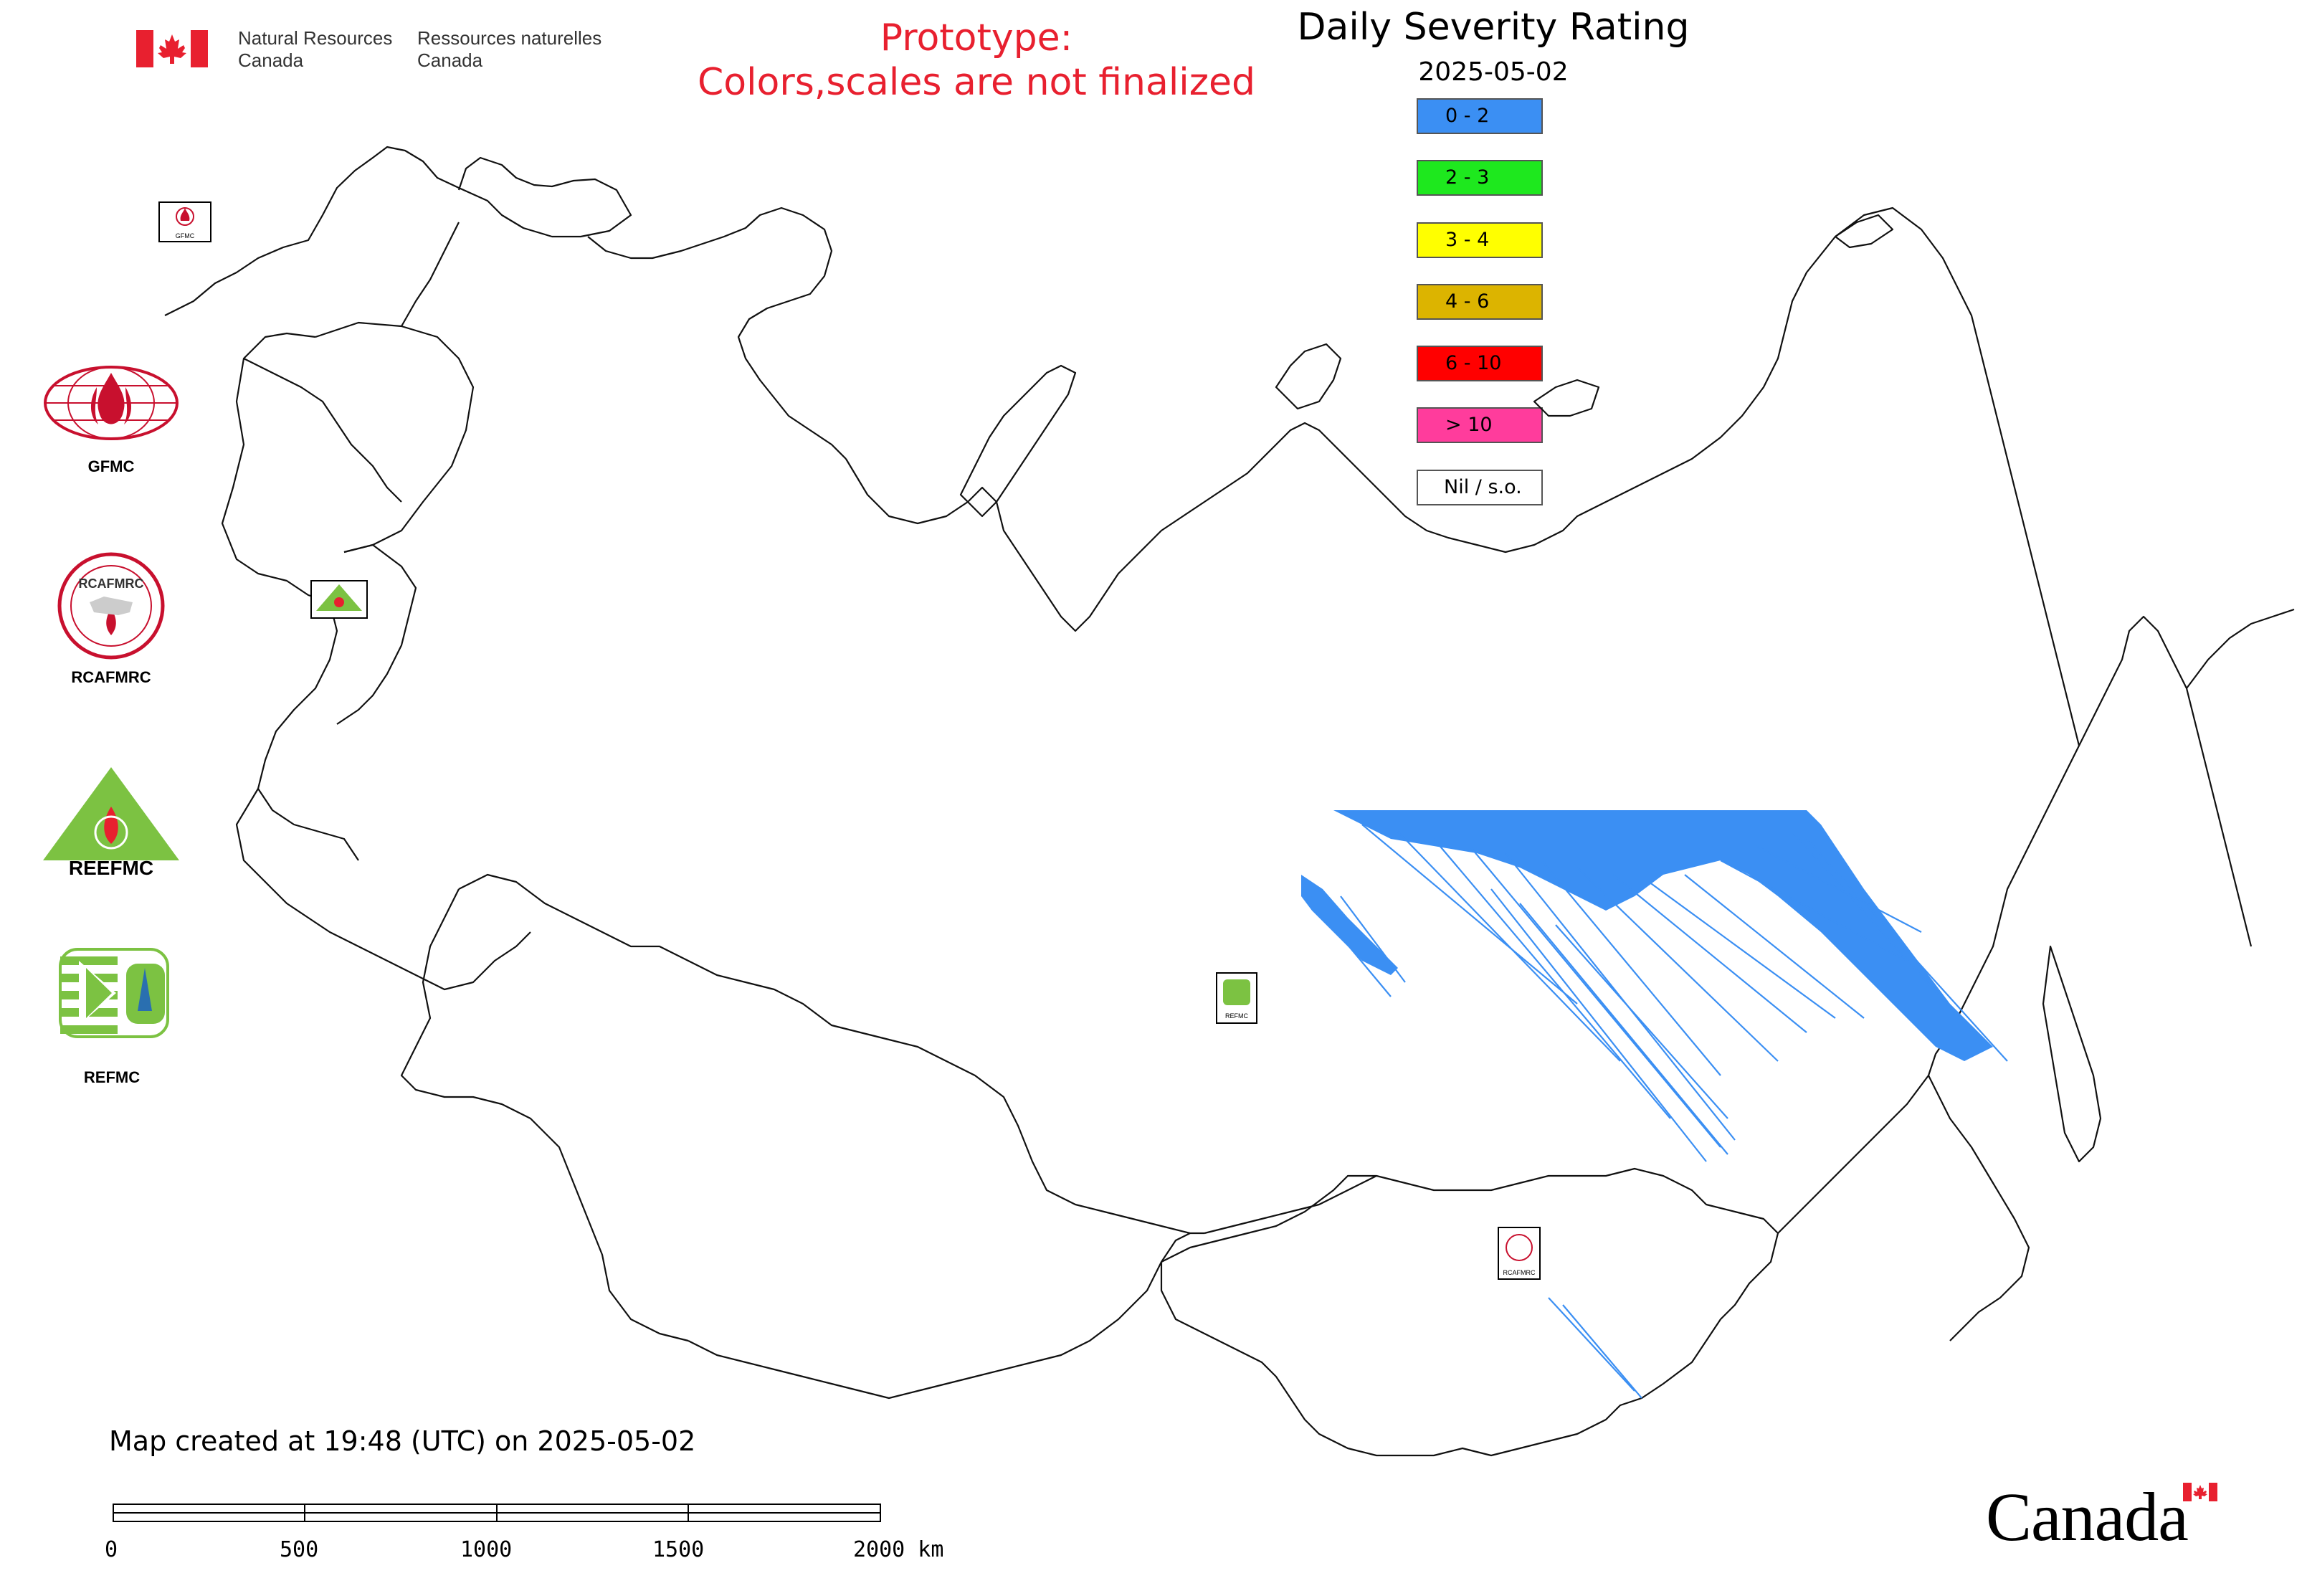 This screenshot has height=1596, width=2302. What do you see at coordinates (1494, 27) in the screenshot?
I see `map-title: Daily Severity Rating` at bounding box center [1494, 27].